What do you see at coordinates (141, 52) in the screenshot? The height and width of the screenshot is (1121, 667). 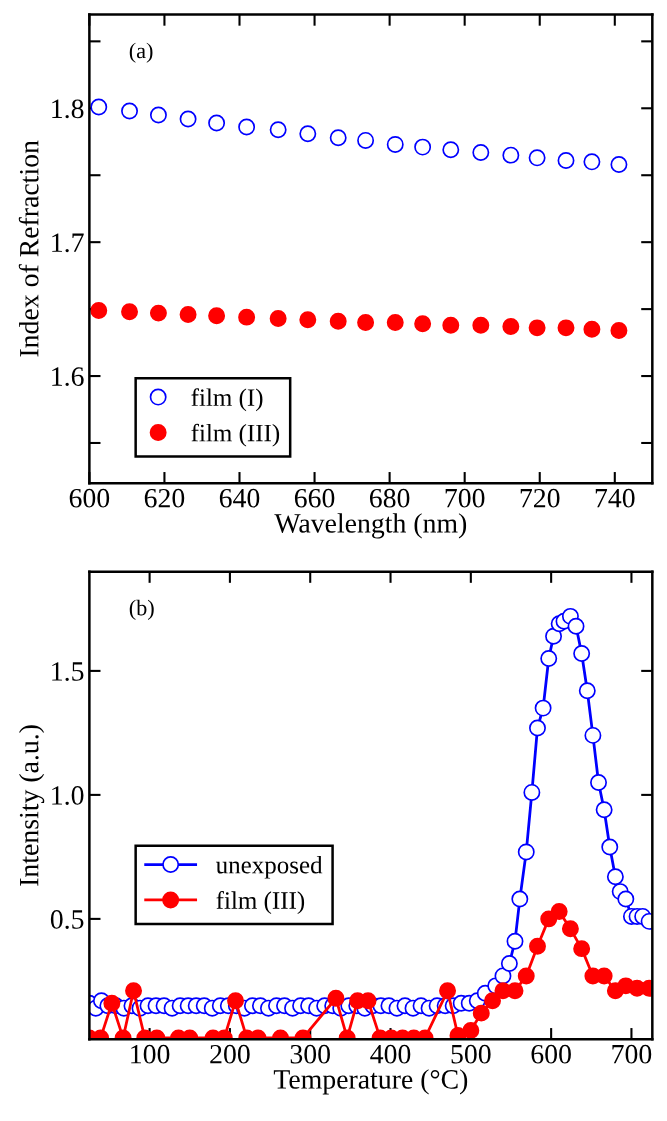 I see `annotation: (a)` at bounding box center [141, 52].